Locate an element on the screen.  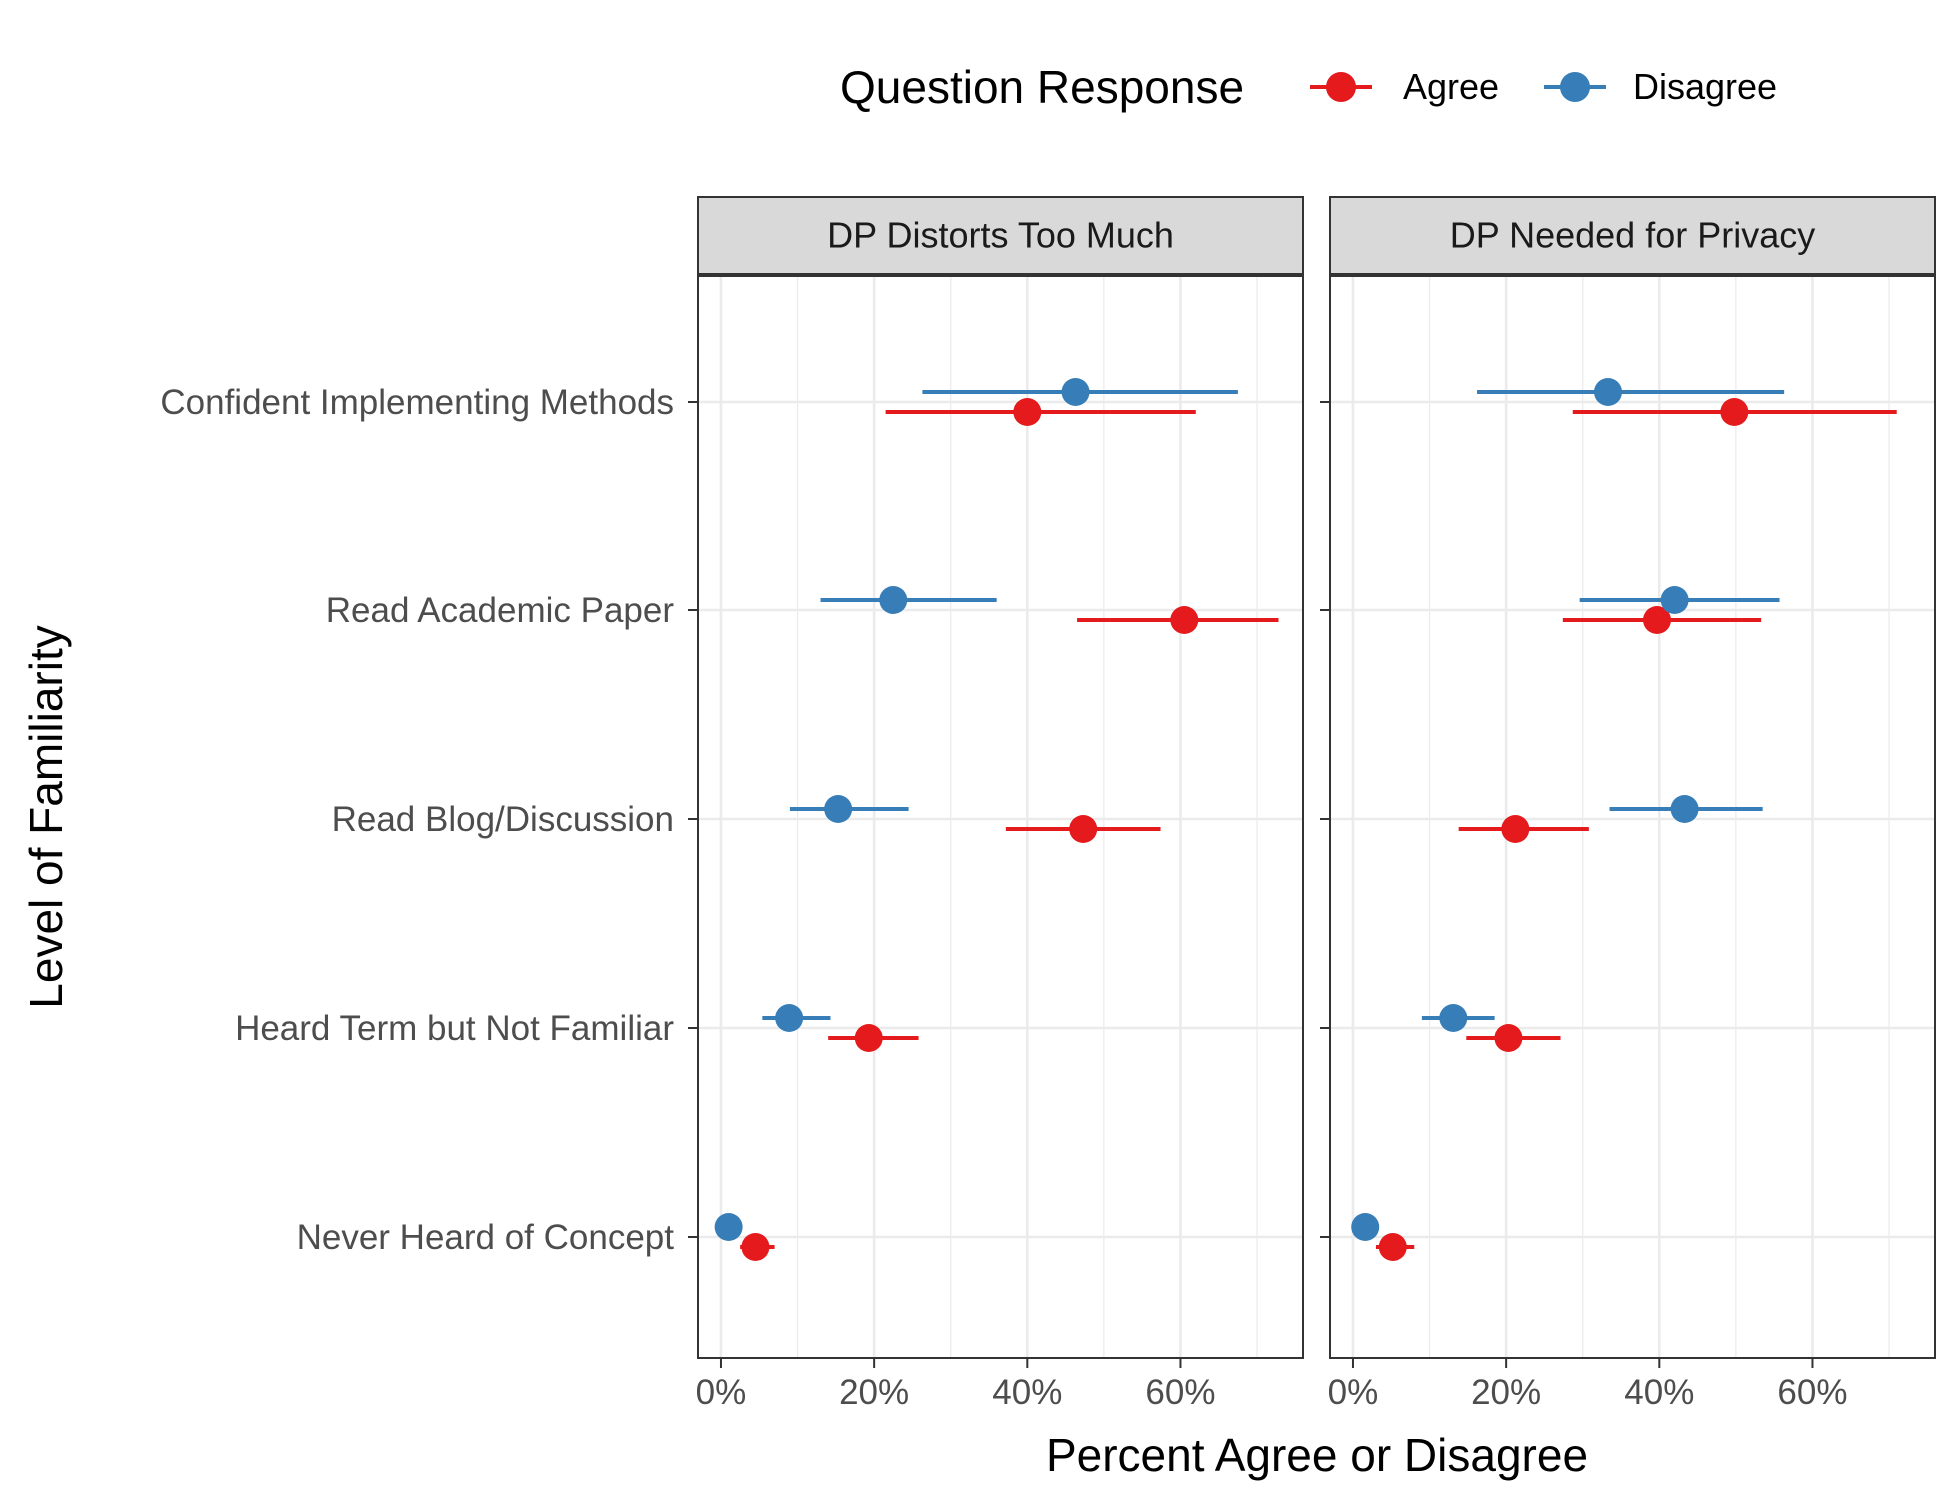
y-tick-label: Read Blog/Discussion is located at coordinates (503, 819).